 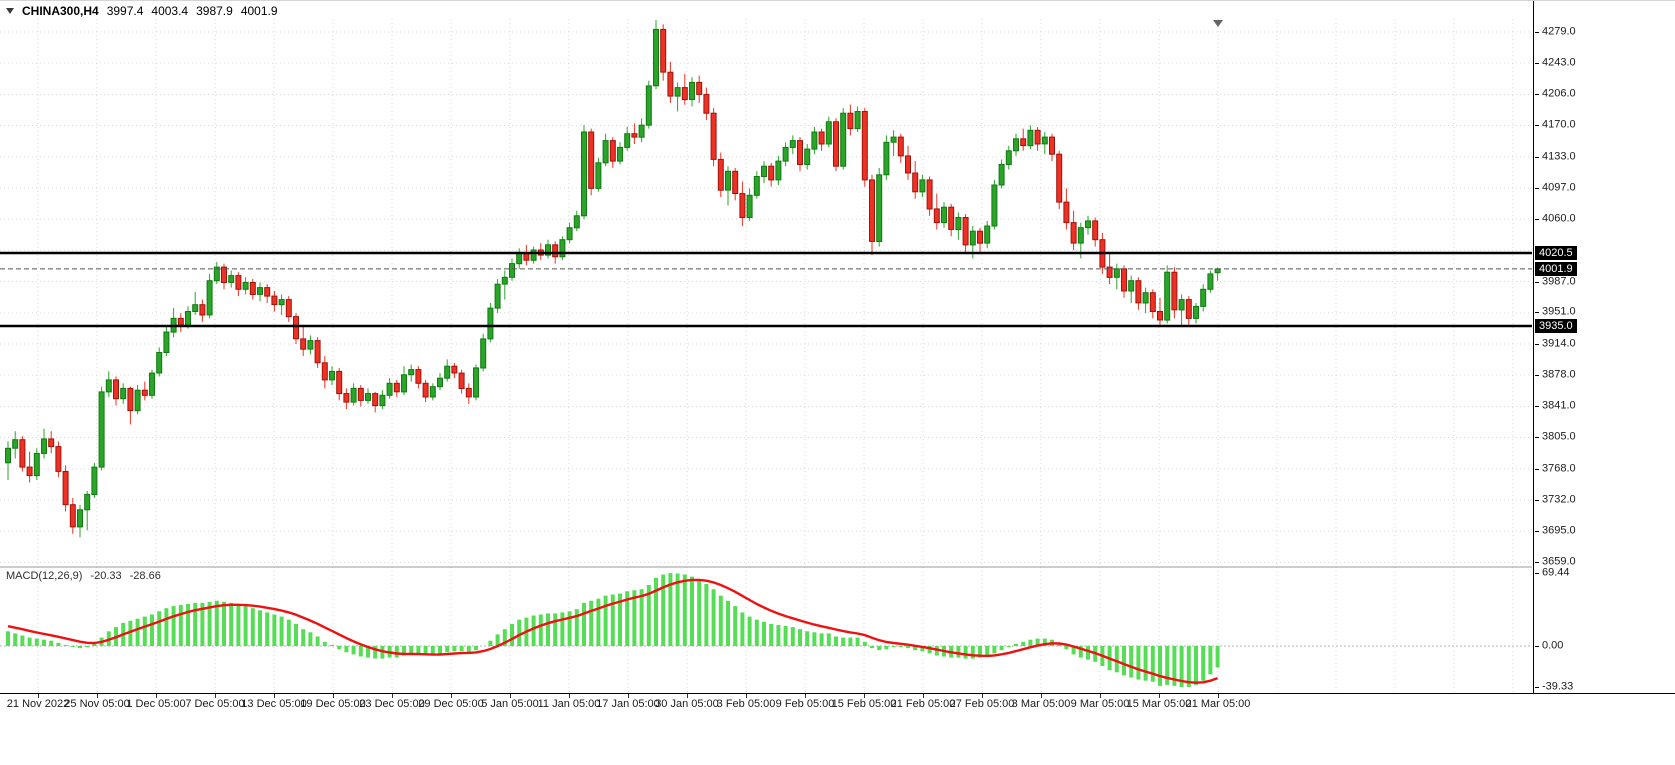 I want to click on price-level-badge: 3935.0, so click(x=1556, y=326).